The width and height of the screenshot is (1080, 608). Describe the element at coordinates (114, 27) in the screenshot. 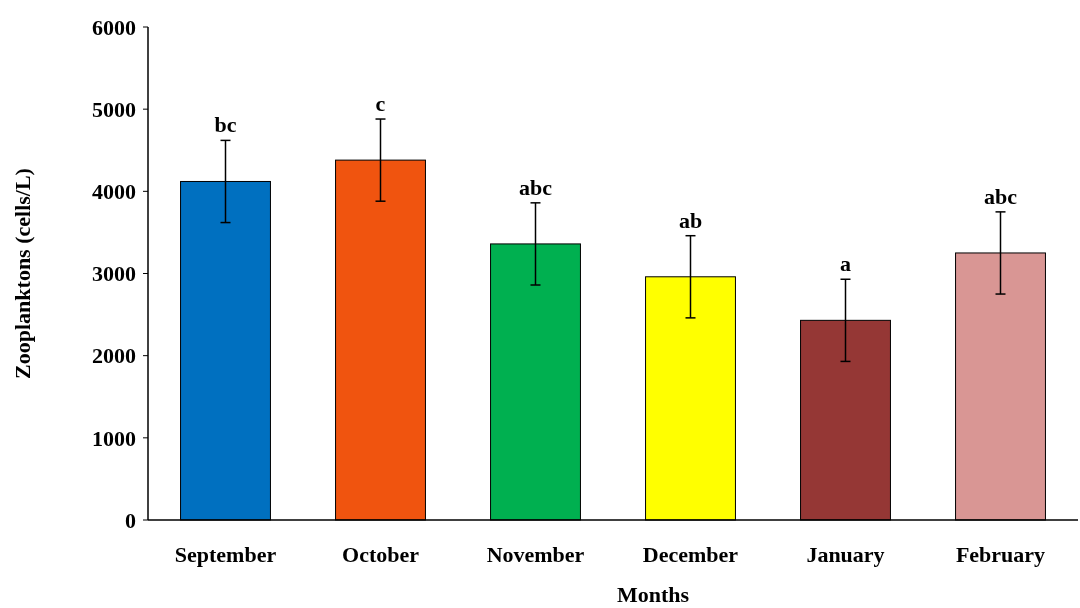

I see `y-tick-label: 6000` at that location.